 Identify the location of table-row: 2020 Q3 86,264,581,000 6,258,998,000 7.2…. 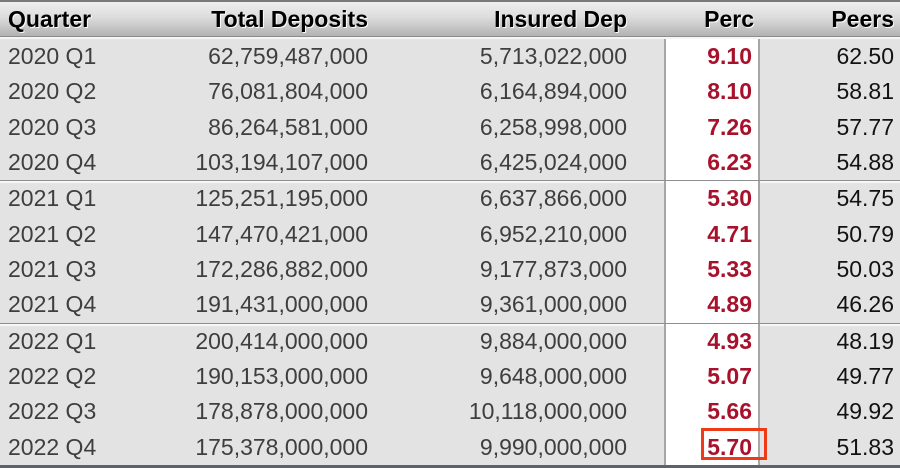
(450, 127).